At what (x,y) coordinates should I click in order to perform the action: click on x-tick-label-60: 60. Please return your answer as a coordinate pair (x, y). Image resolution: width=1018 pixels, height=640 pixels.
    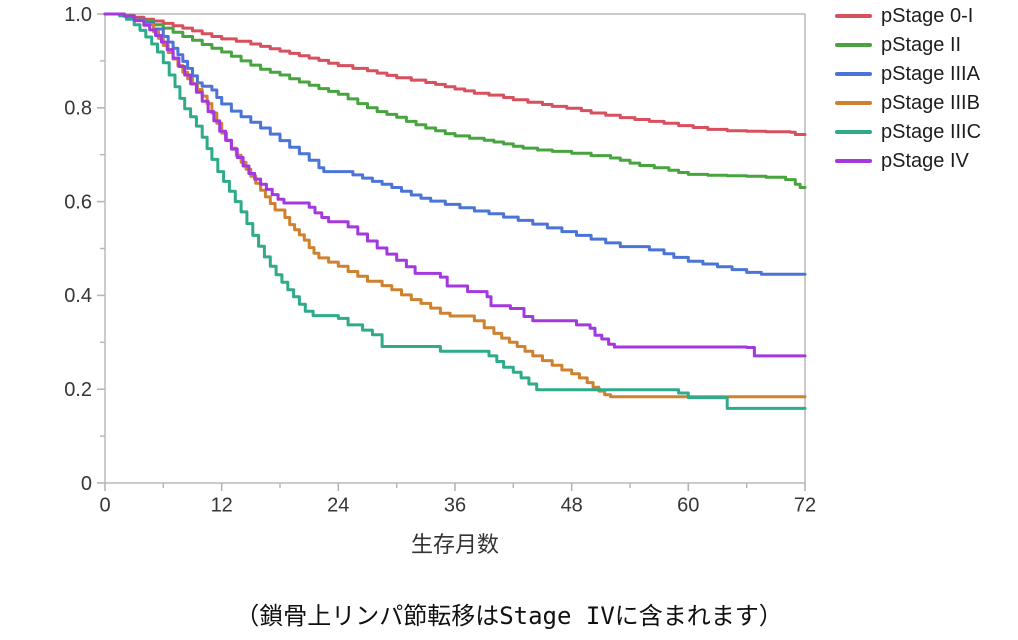
    Looking at the image, I should click on (688, 506).